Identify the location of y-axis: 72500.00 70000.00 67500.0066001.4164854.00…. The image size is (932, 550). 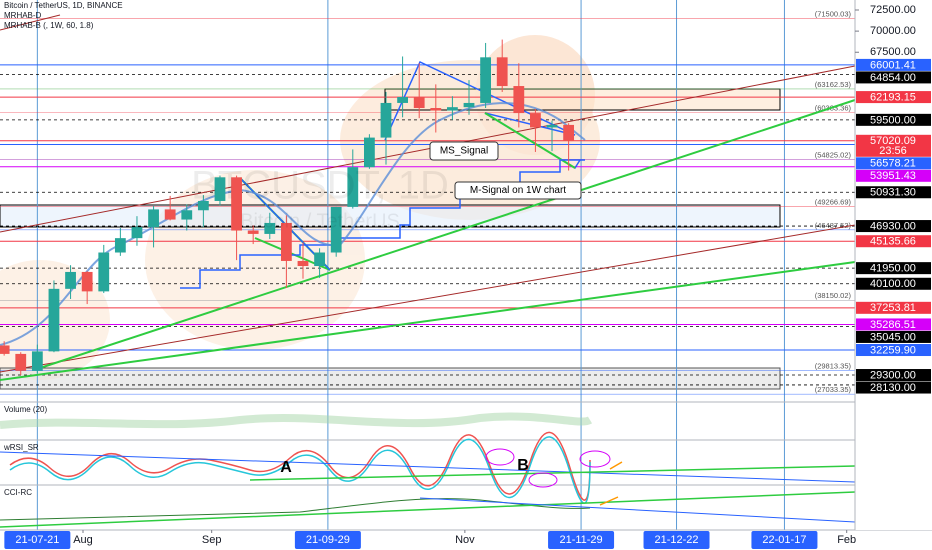
(893, 265).